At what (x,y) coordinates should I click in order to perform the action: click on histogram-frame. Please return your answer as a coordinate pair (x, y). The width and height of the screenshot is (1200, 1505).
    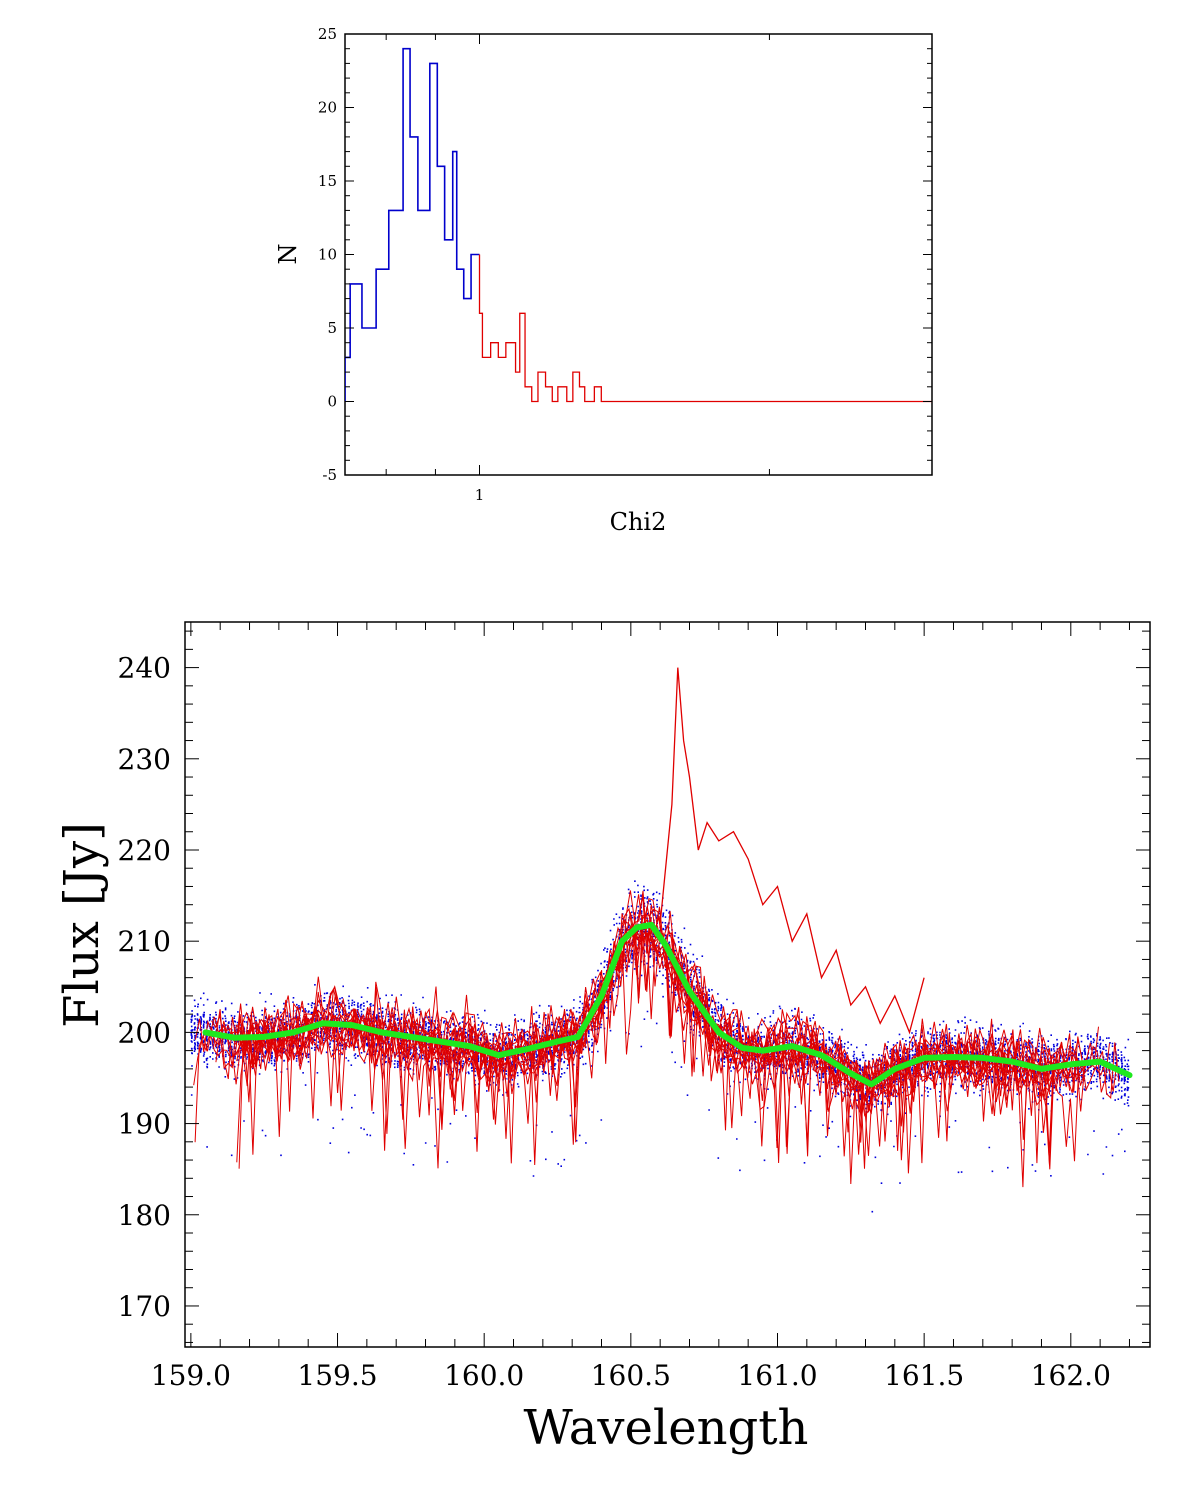
    Looking at the image, I should click on (638, 254).